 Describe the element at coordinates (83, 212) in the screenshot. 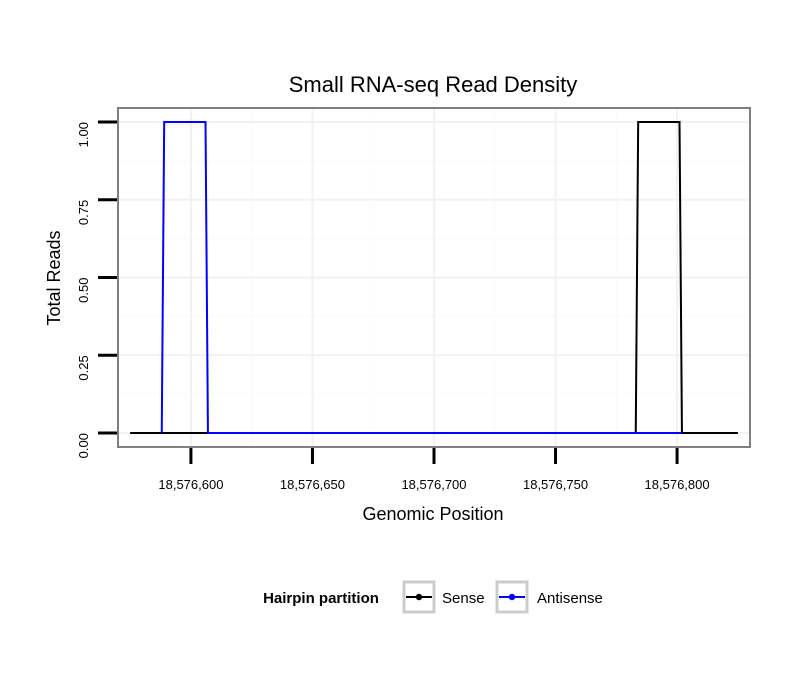

I see `y-tick-label: 0.75` at that location.